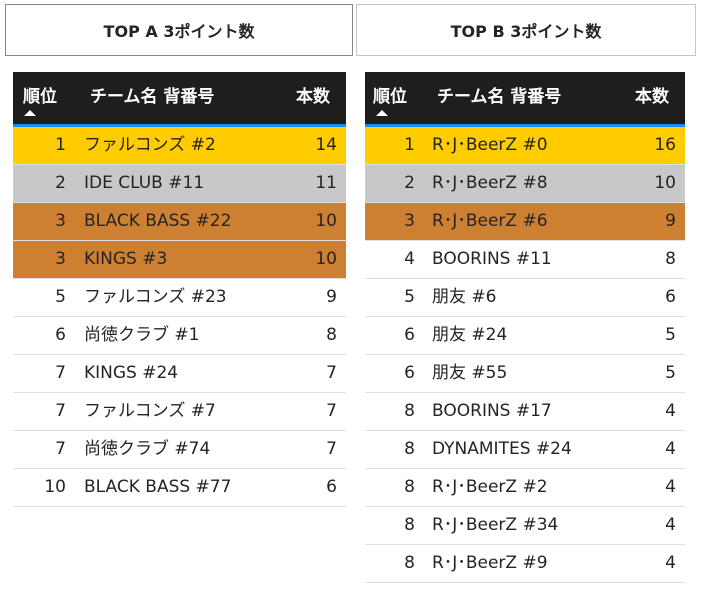 The height and width of the screenshot is (596, 709). I want to click on table-row: 3 KINGS #3 10, so click(179, 260).